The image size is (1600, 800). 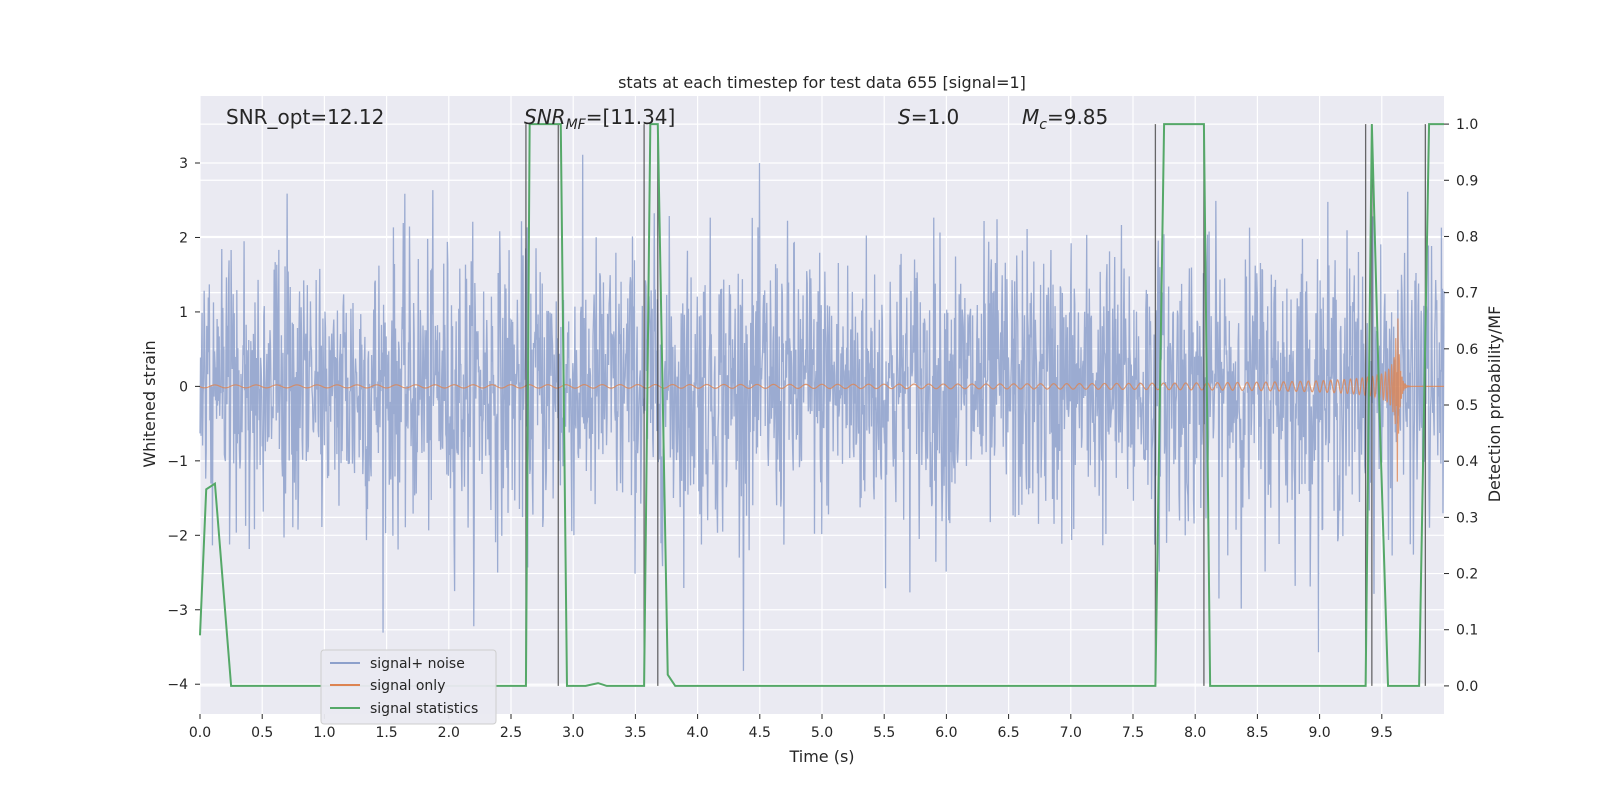 What do you see at coordinates (262, 733) in the screenshot?
I see `x-tick-label: 0.5` at bounding box center [262, 733].